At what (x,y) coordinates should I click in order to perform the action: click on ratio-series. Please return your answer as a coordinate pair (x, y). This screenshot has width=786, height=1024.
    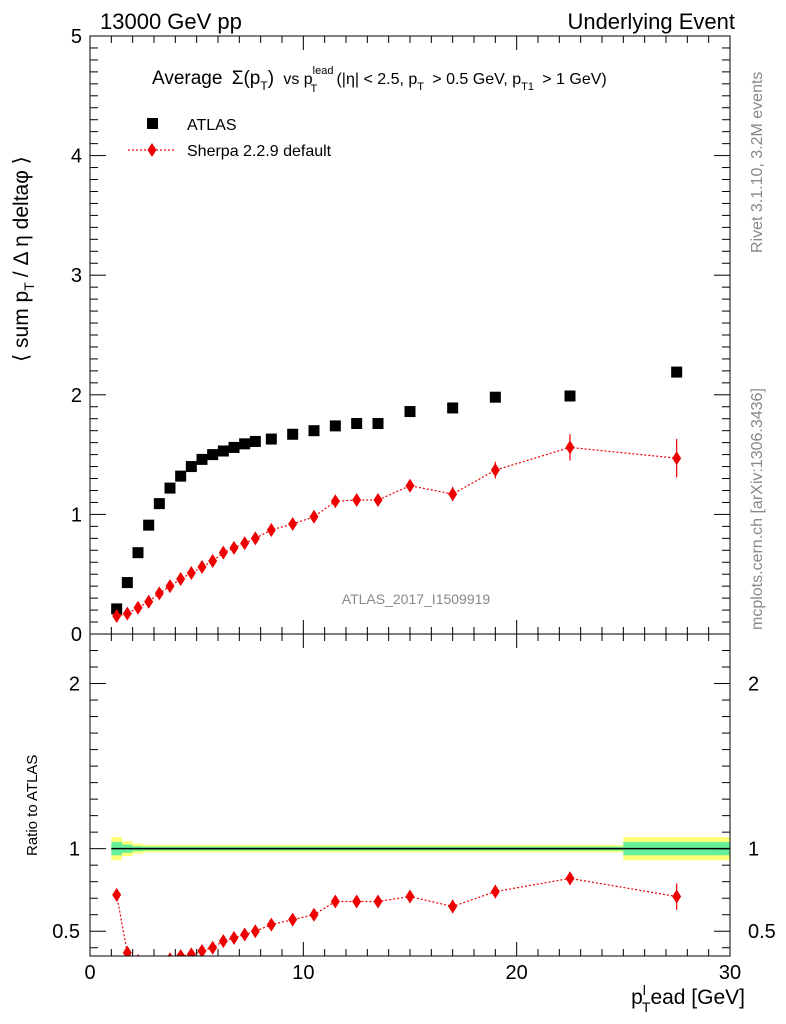
    Looking at the image, I should click on (397, 921).